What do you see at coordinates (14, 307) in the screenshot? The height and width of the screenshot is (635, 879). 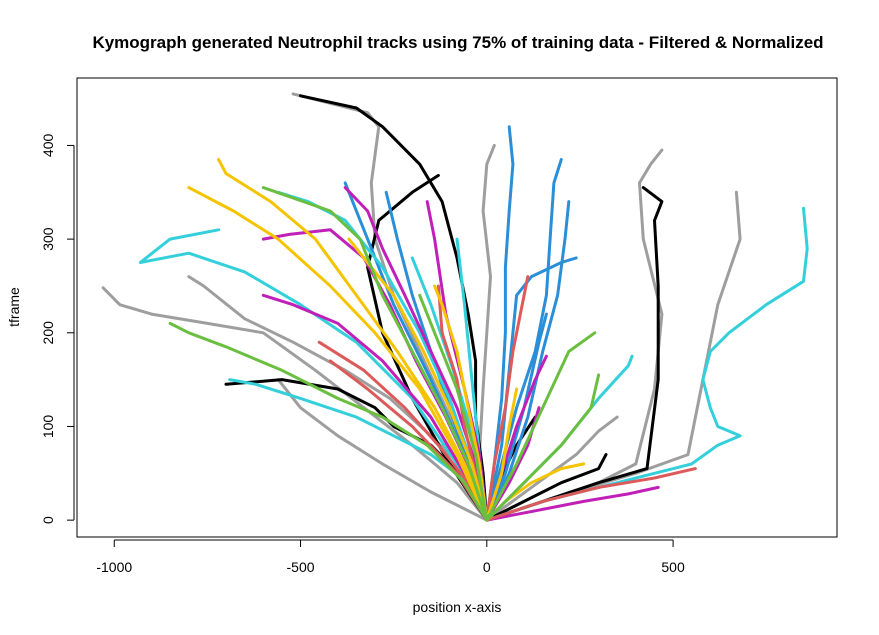 I see `y-axis-label: tframe` at bounding box center [14, 307].